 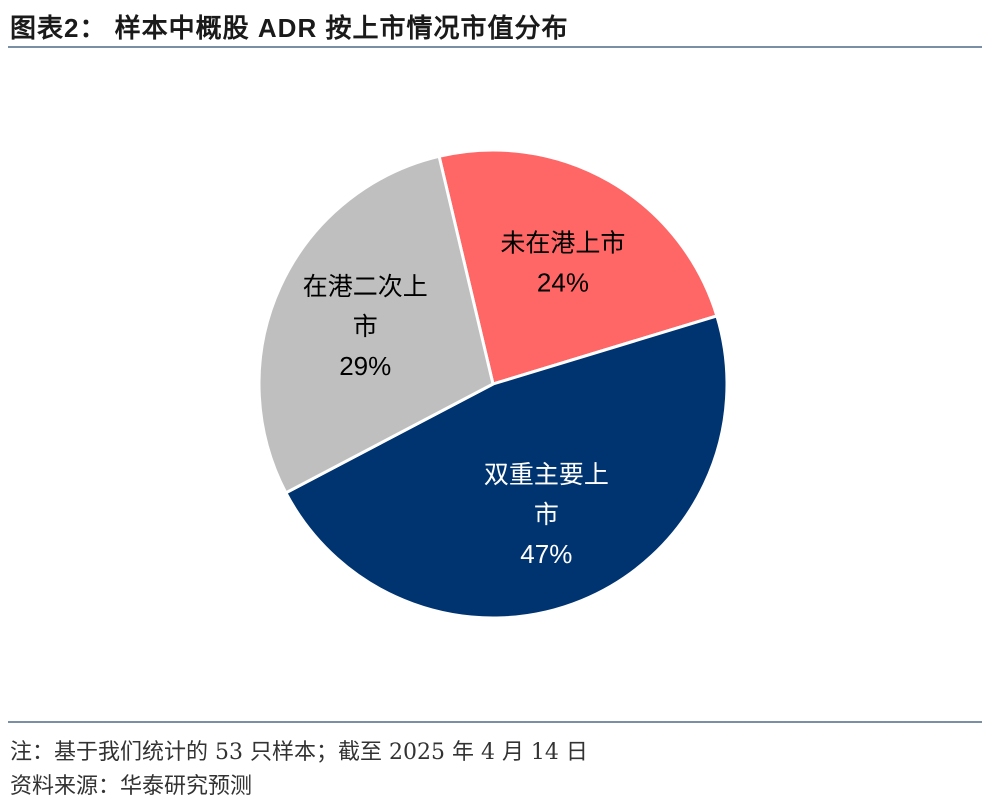 What do you see at coordinates (546, 474) in the screenshot?
I see `slice-label-1-line-0: 双重主要上` at bounding box center [546, 474].